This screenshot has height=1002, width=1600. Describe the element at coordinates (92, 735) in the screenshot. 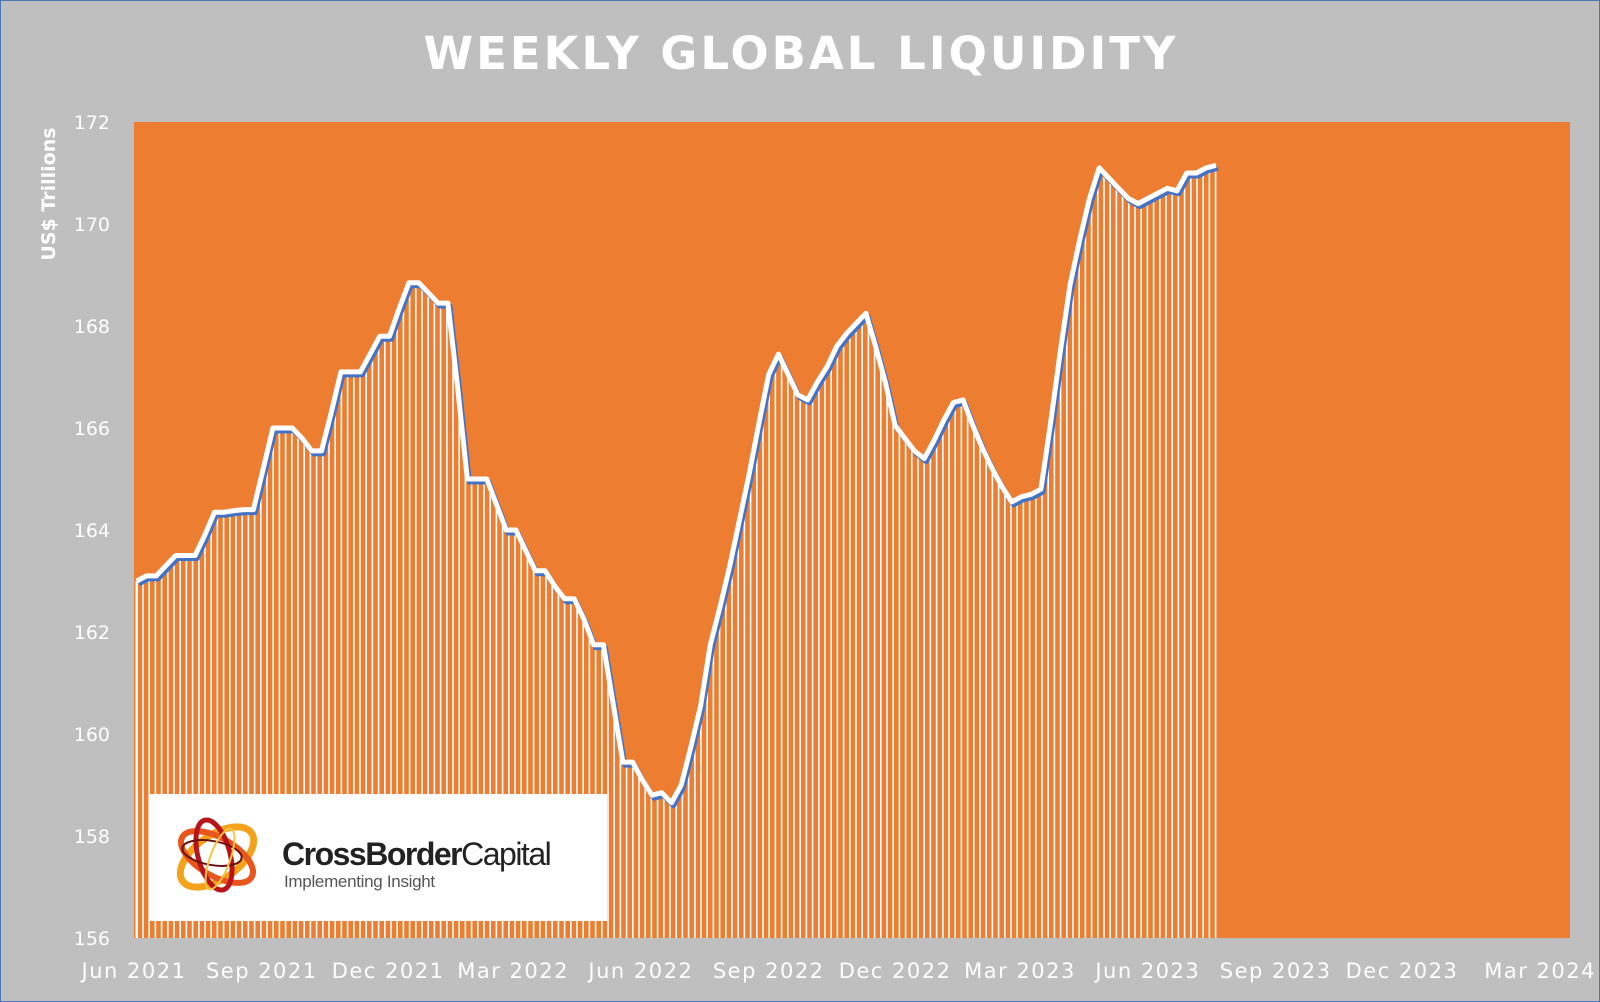

I see `y-tick-label: 160` at that location.